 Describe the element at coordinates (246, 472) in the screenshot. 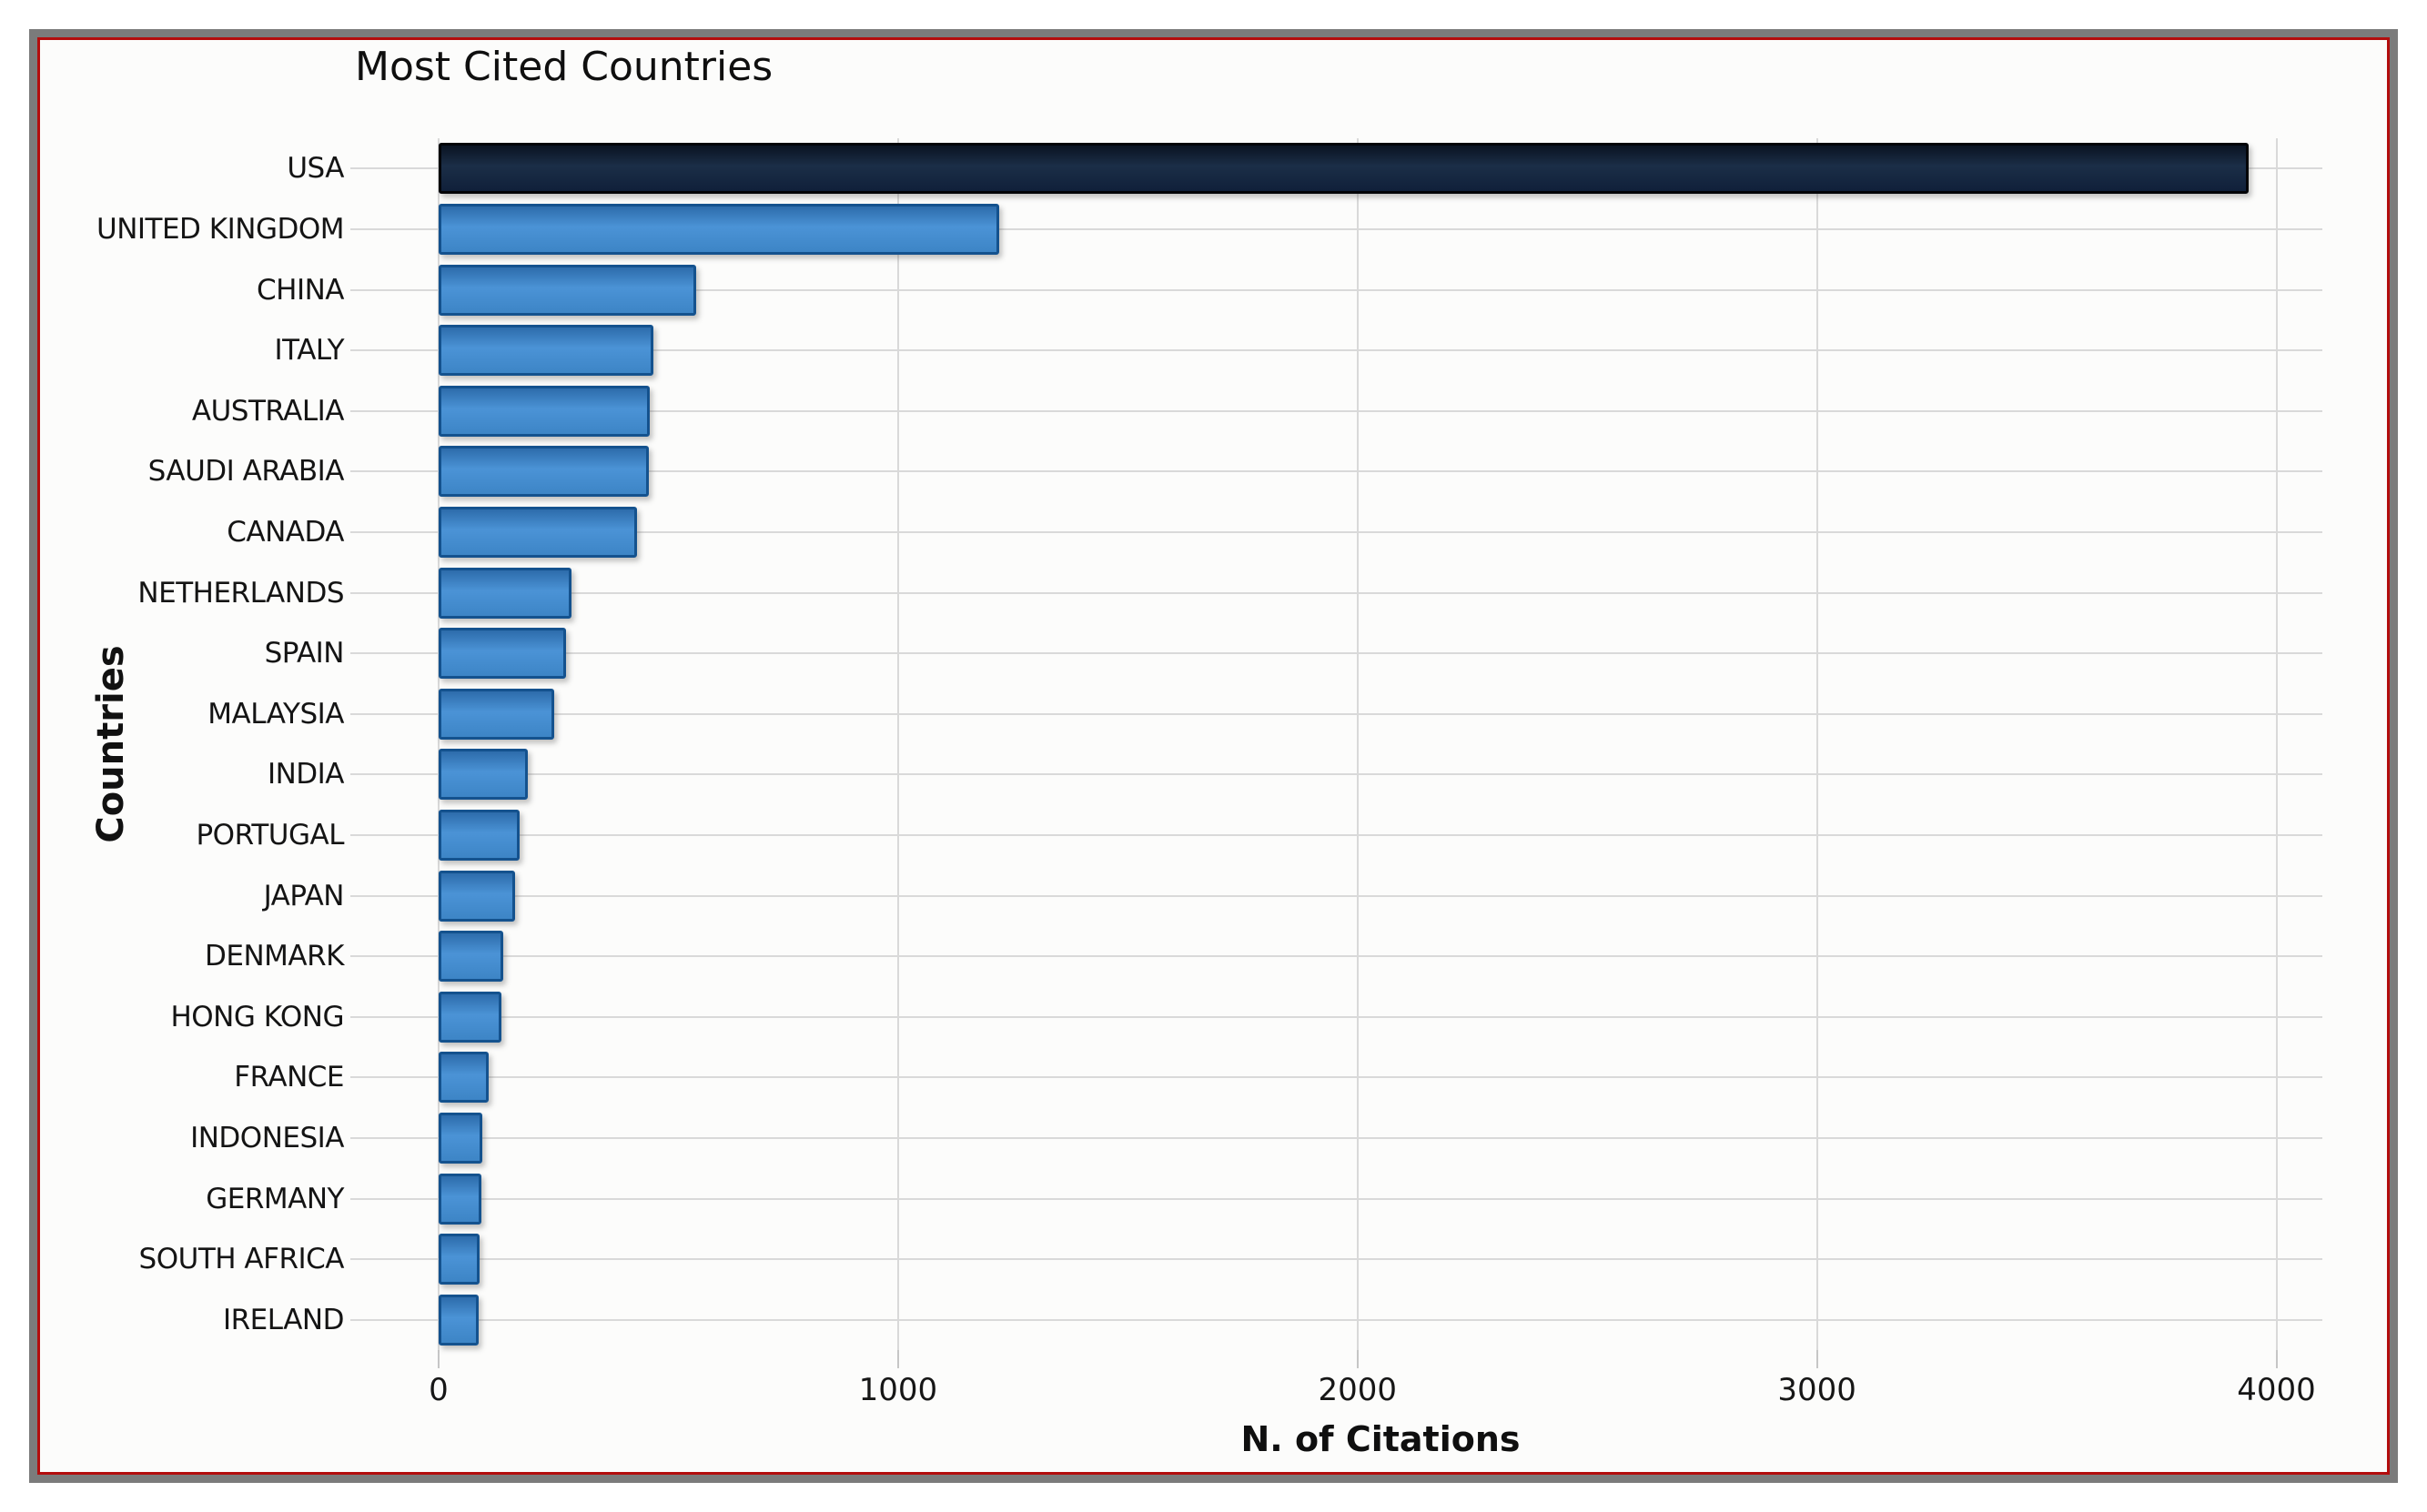

I see `y-tick-label-saudi-arabia: SAUDI ARABIA` at that location.